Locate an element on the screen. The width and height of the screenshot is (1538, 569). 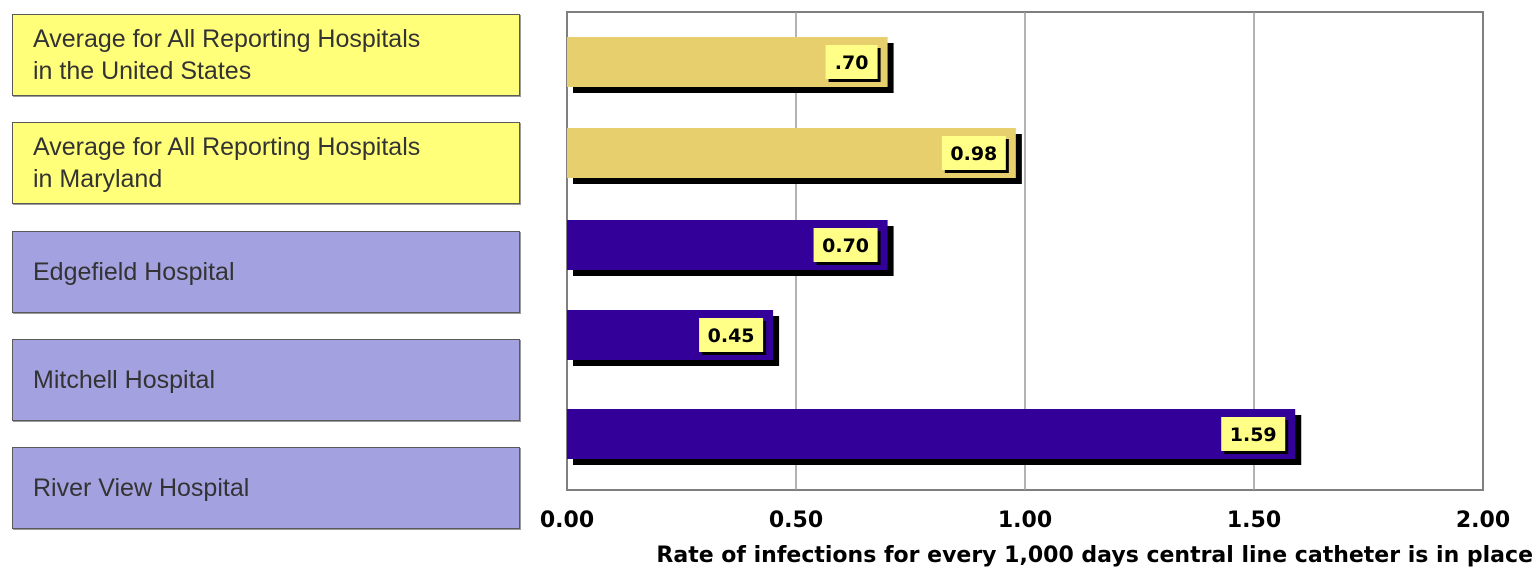
category-label: Edgefield Hospital is located at coordinates (134, 272).